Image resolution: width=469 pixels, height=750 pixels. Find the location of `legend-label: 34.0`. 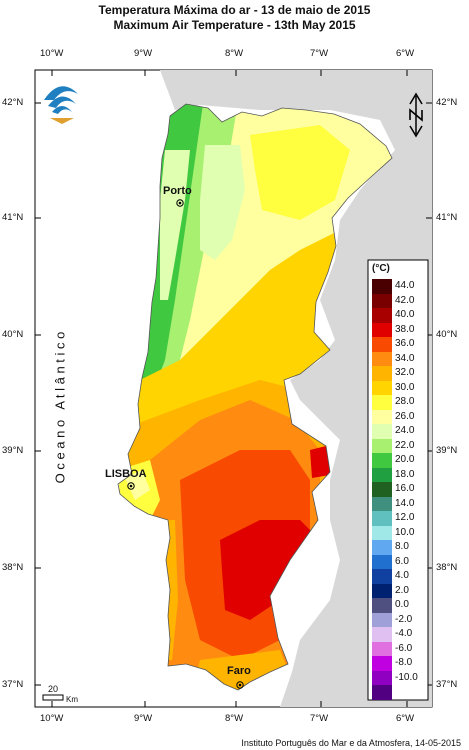

legend-label: 34.0 is located at coordinates (405, 358).